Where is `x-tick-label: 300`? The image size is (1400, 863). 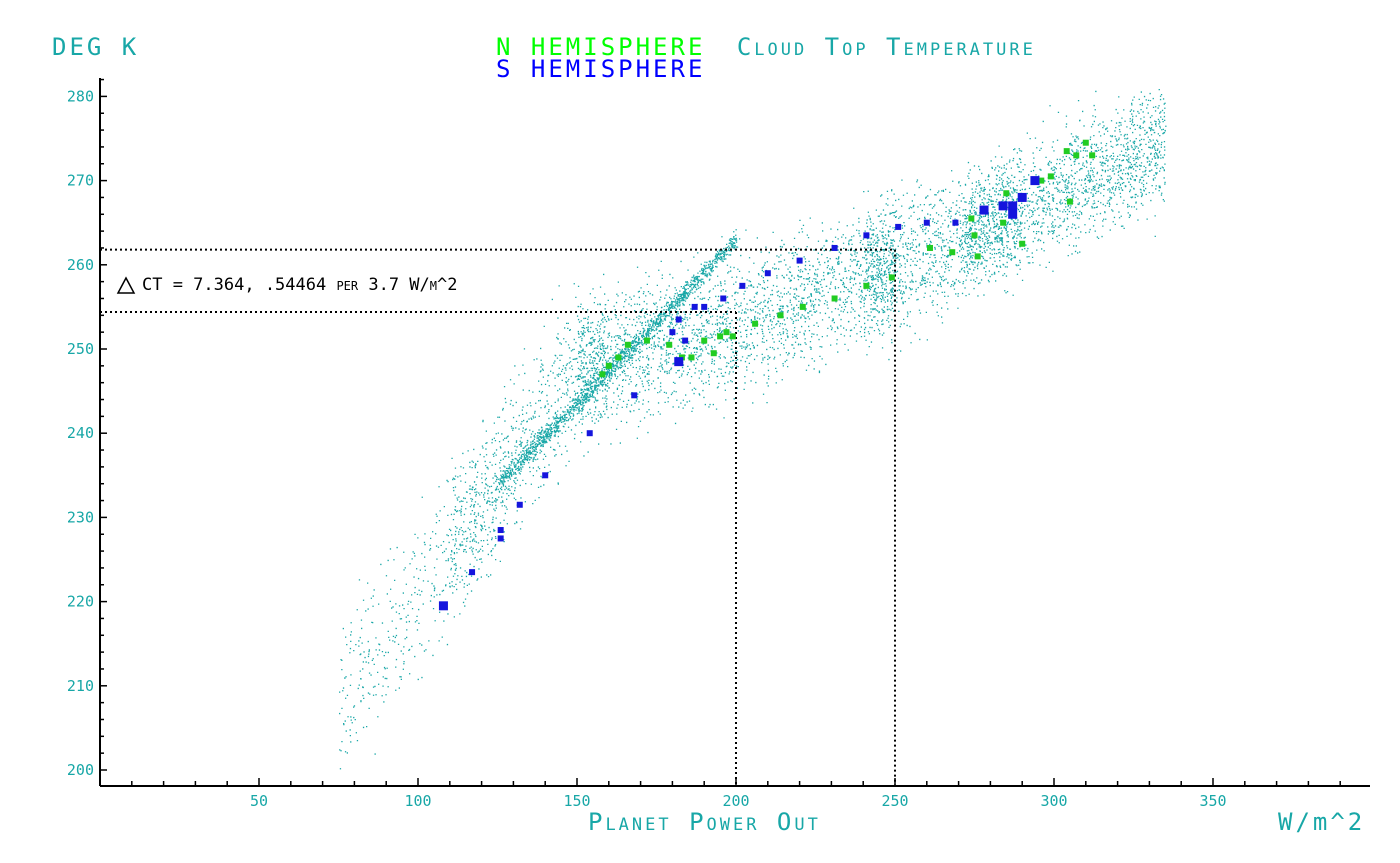
x-tick-label: 300 is located at coordinates (1053, 801).